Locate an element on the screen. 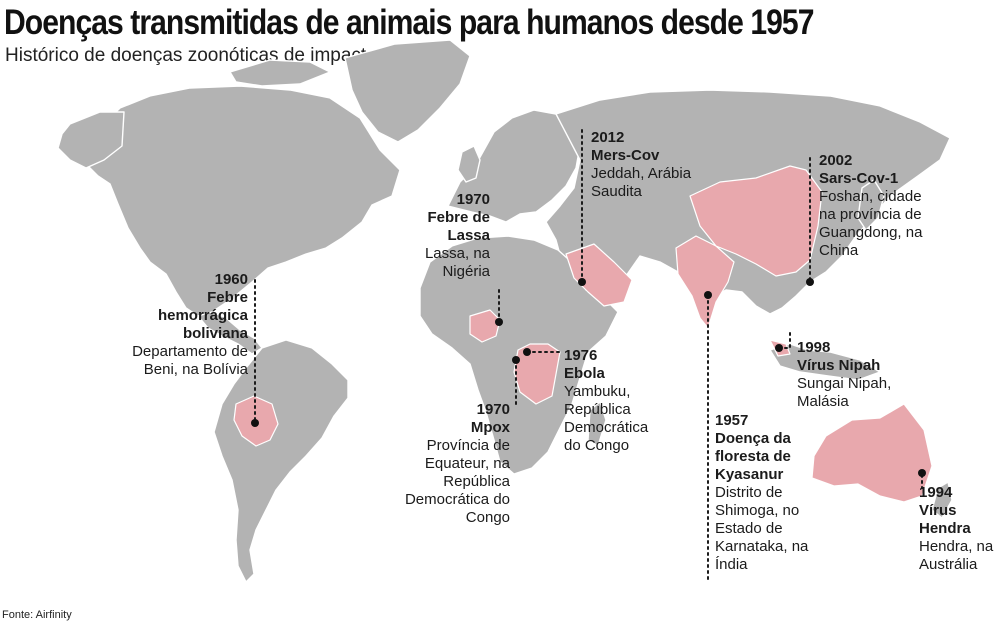  label-mers: 2012 Mers-Cov Jeddah, Arábia Saudita is located at coordinates (648, 165).